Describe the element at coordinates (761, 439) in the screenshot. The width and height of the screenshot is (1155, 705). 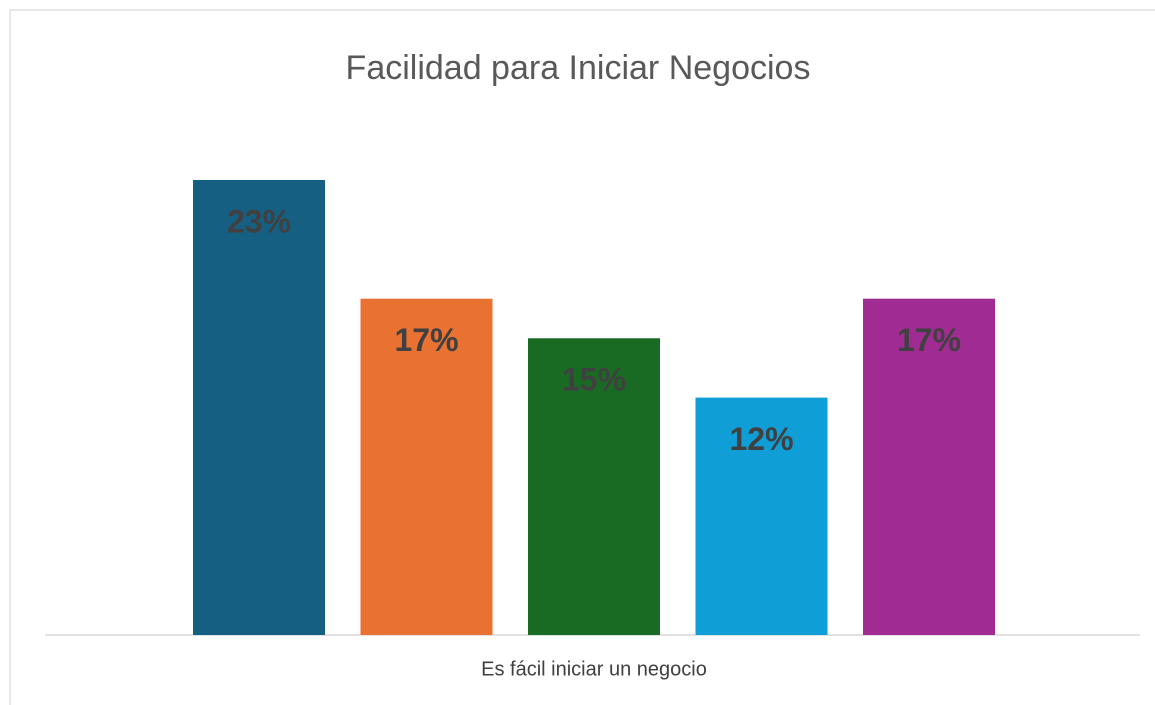
I see `data-label: 12%` at that location.